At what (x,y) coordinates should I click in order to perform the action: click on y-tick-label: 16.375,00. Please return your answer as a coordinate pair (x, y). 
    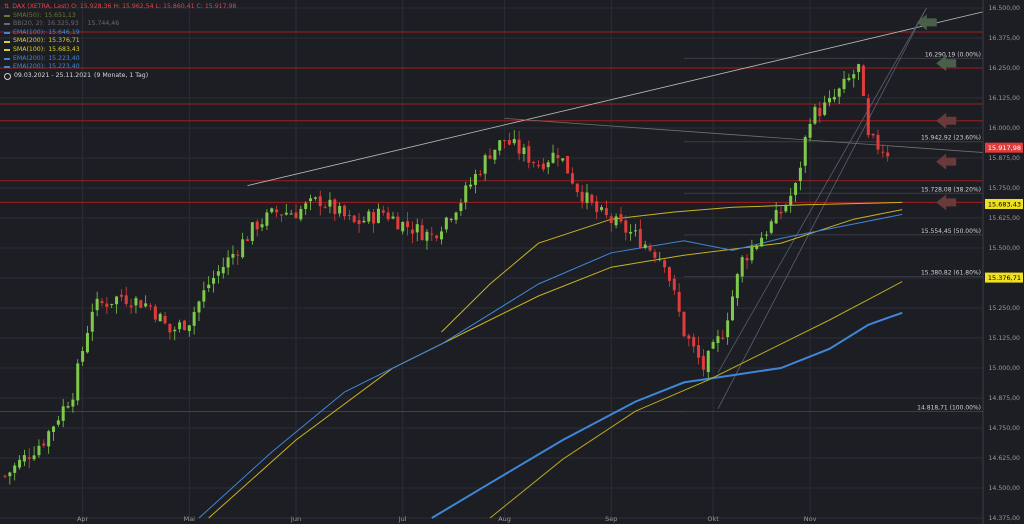
    Looking at the image, I should click on (1005, 38).